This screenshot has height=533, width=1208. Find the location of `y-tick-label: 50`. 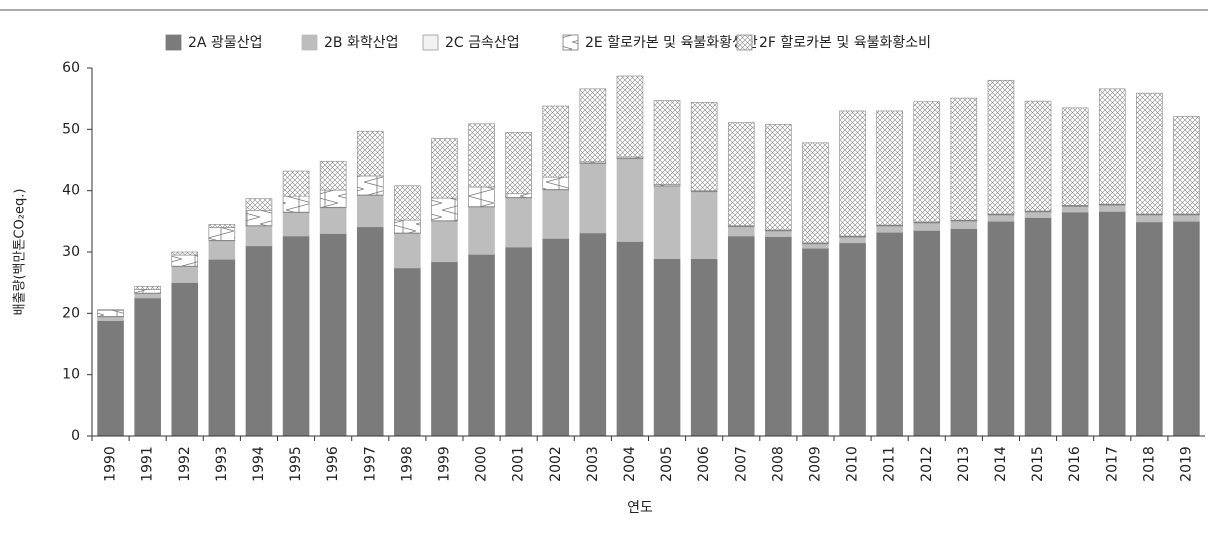

y-tick-label: 50 is located at coordinates (71, 129).